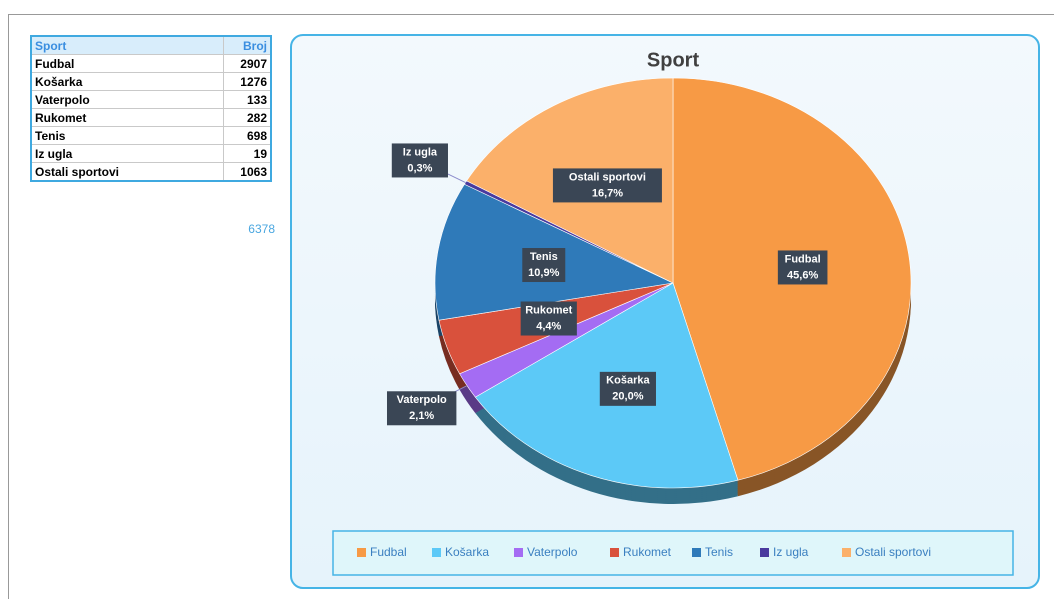  What do you see at coordinates (673, 553) in the screenshot?
I see `legend-box` at bounding box center [673, 553].